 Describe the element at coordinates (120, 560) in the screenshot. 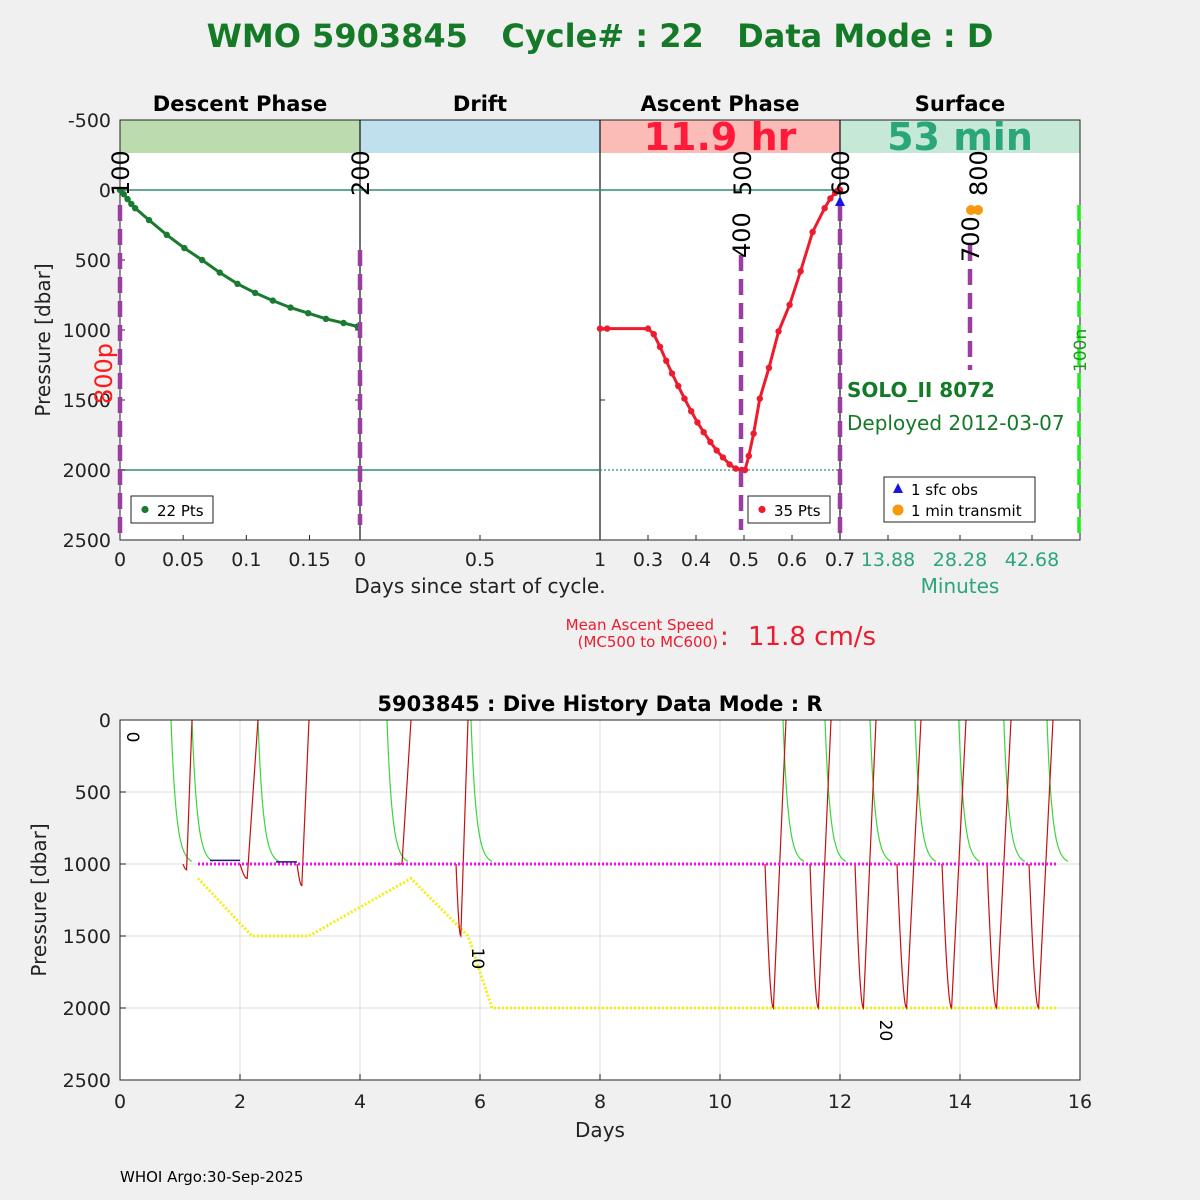

I see `descent-x-tick-label: 0` at that location.